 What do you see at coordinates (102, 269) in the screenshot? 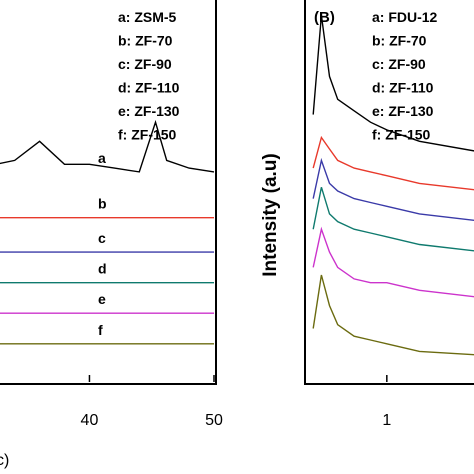
I see `curve-label: d` at bounding box center [102, 269].